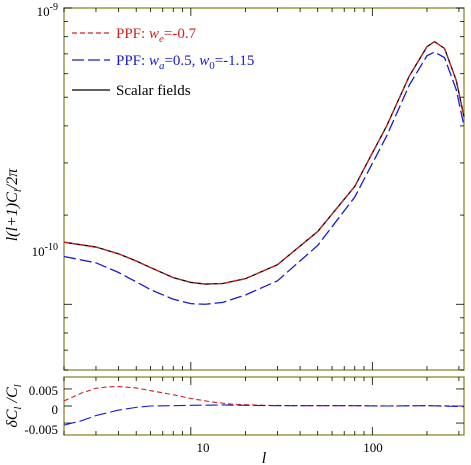  Describe the element at coordinates (41, 429) in the screenshot. I see `bottom-ytick-label-neg: -0.005` at that location.